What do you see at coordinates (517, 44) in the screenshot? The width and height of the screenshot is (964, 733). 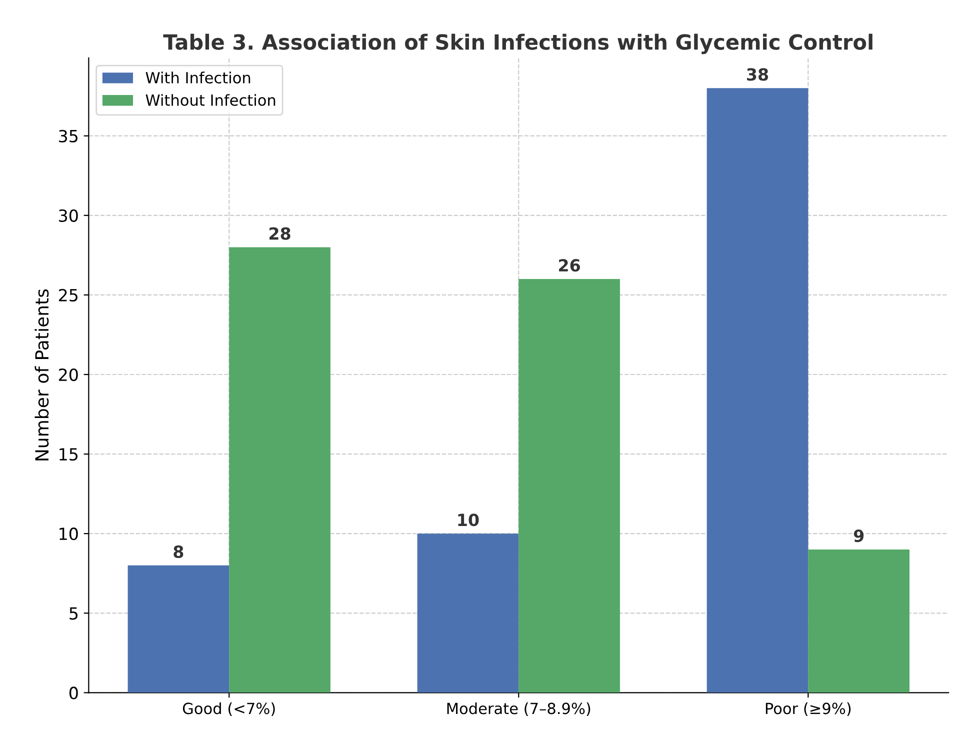 I see `chart-title: Table 3. Association of Skin Infections with Glycemic Control` at bounding box center [517, 44].